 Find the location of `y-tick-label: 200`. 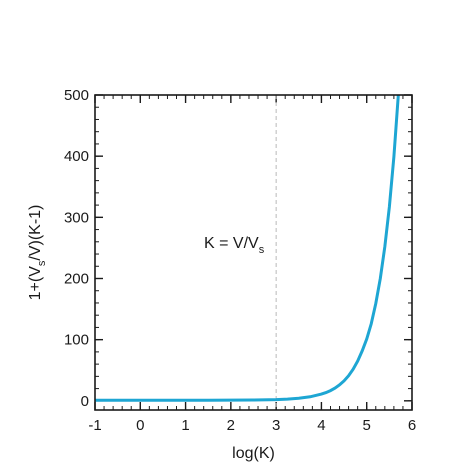

y-tick-label: 200 is located at coordinates (76, 278).